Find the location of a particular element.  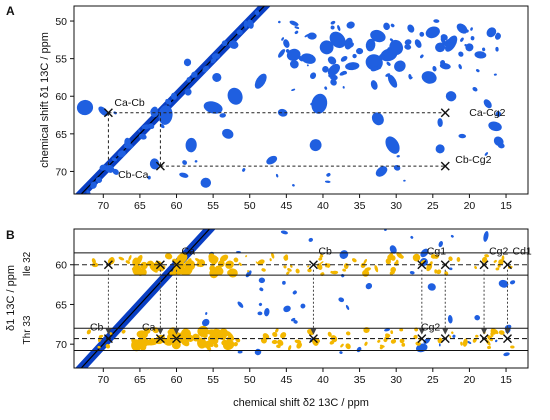

ile32-peak-label: Ca is located at coordinates (189, 252).